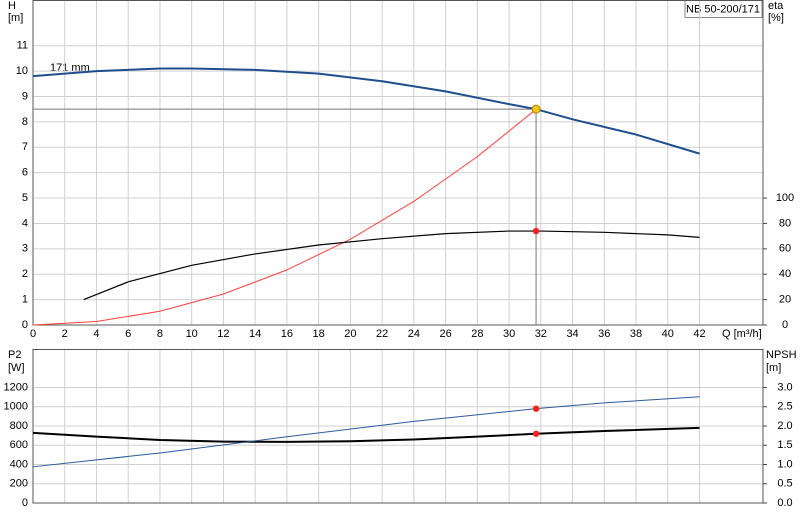  Describe the element at coordinates (319, 334) in the screenshot. I see `x-tick-label: 18` at that location.